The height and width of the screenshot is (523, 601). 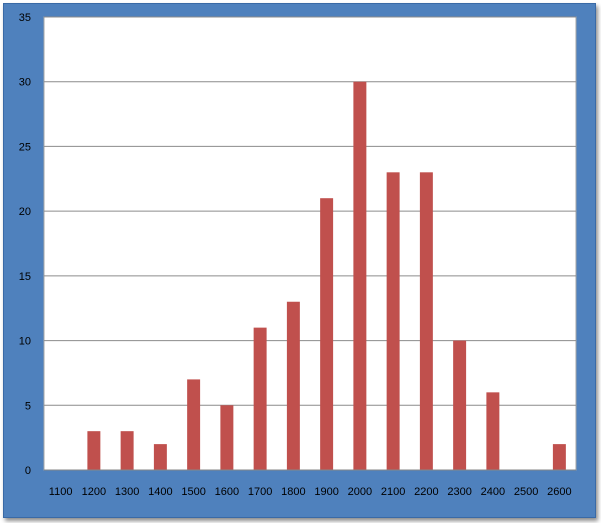 I want to click on y-tick-label: 10, so click(x=25, y=342).